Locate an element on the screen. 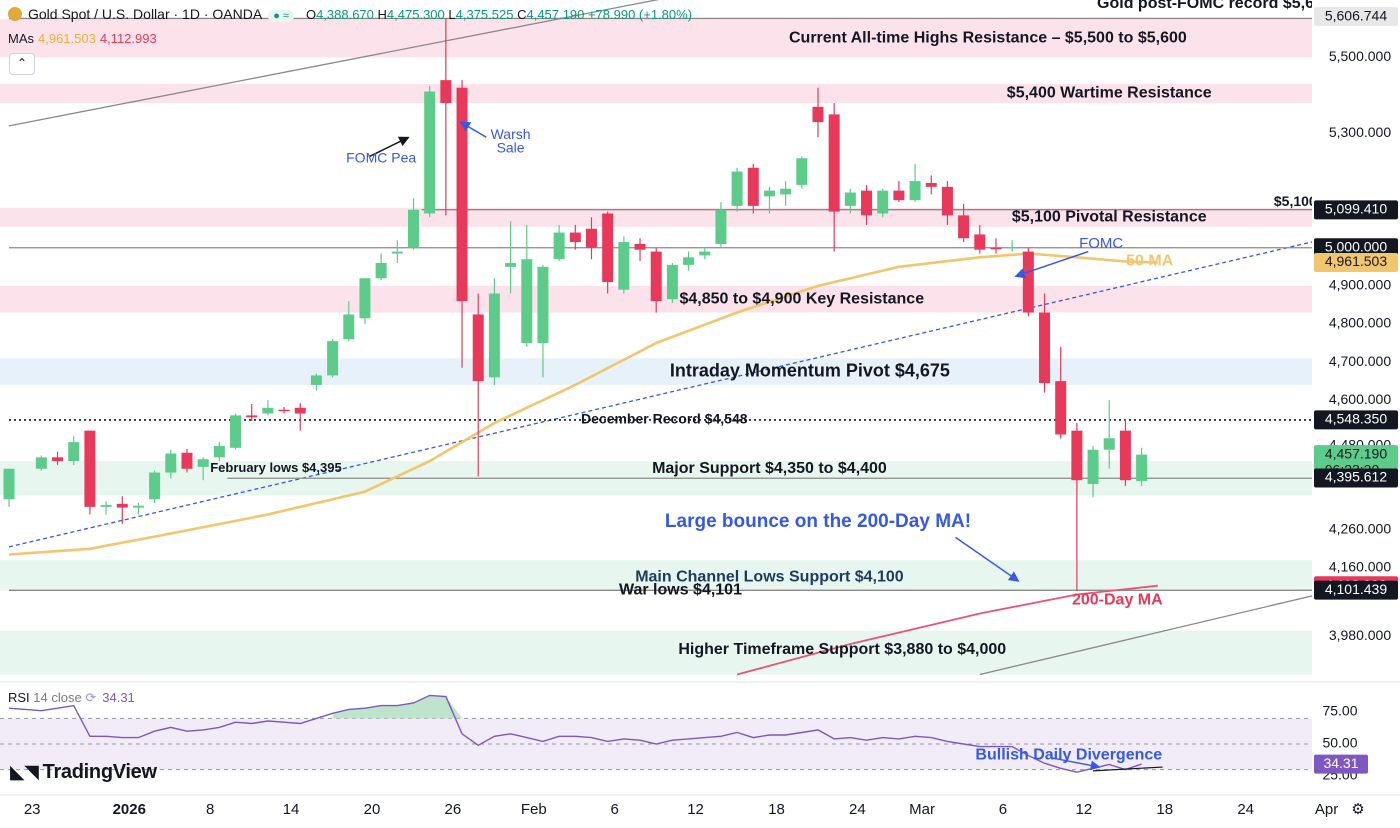 The height and width of the screenshot is (828, 1400). rsi-label: RSI is located at coordinates (19, 697).